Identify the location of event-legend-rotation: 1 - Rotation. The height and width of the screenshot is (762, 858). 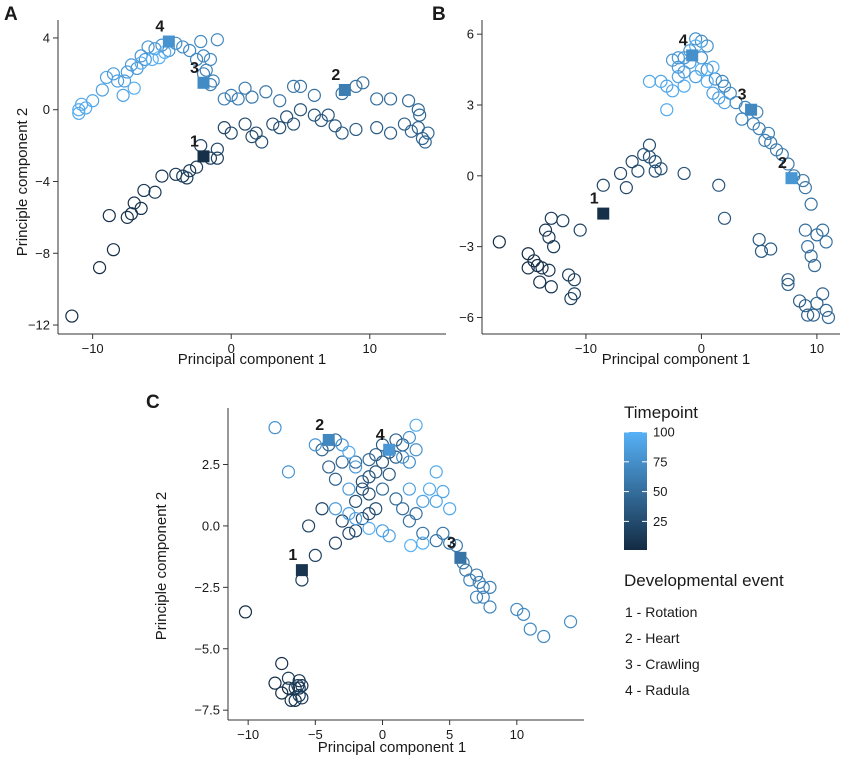
(661, 612).